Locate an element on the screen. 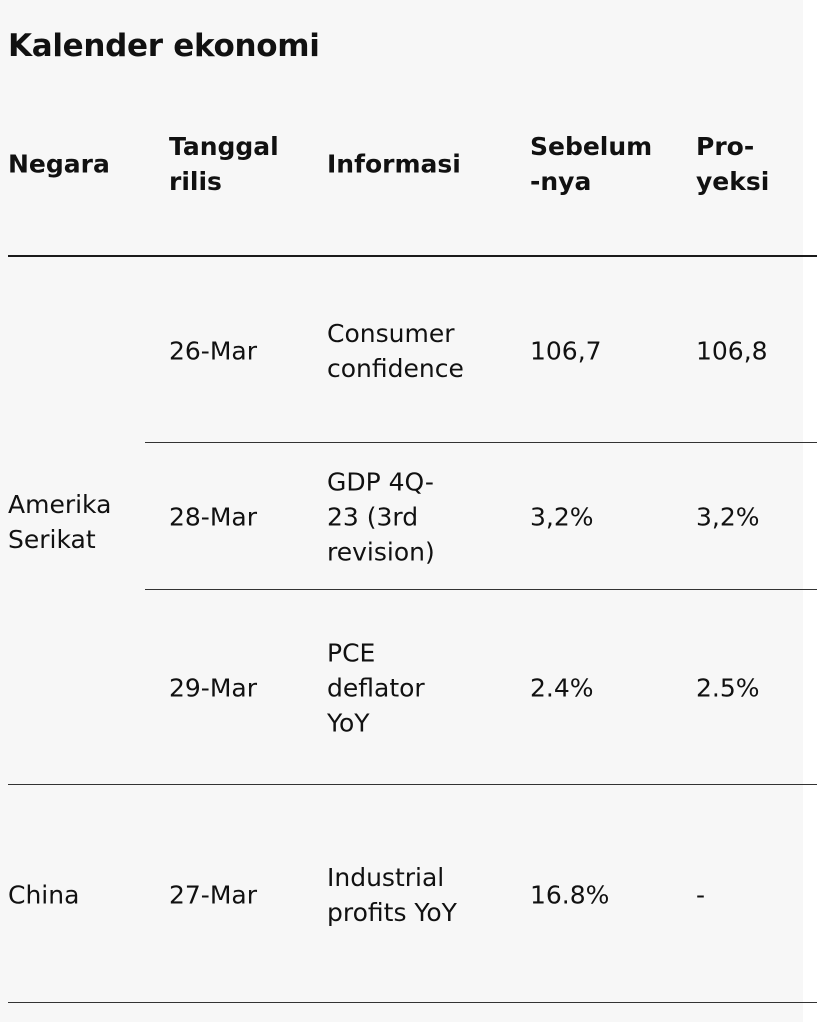 The width and height of the screenshot is (817, 1022). previous-value: 3,2% is located at coordinates (562, 517).